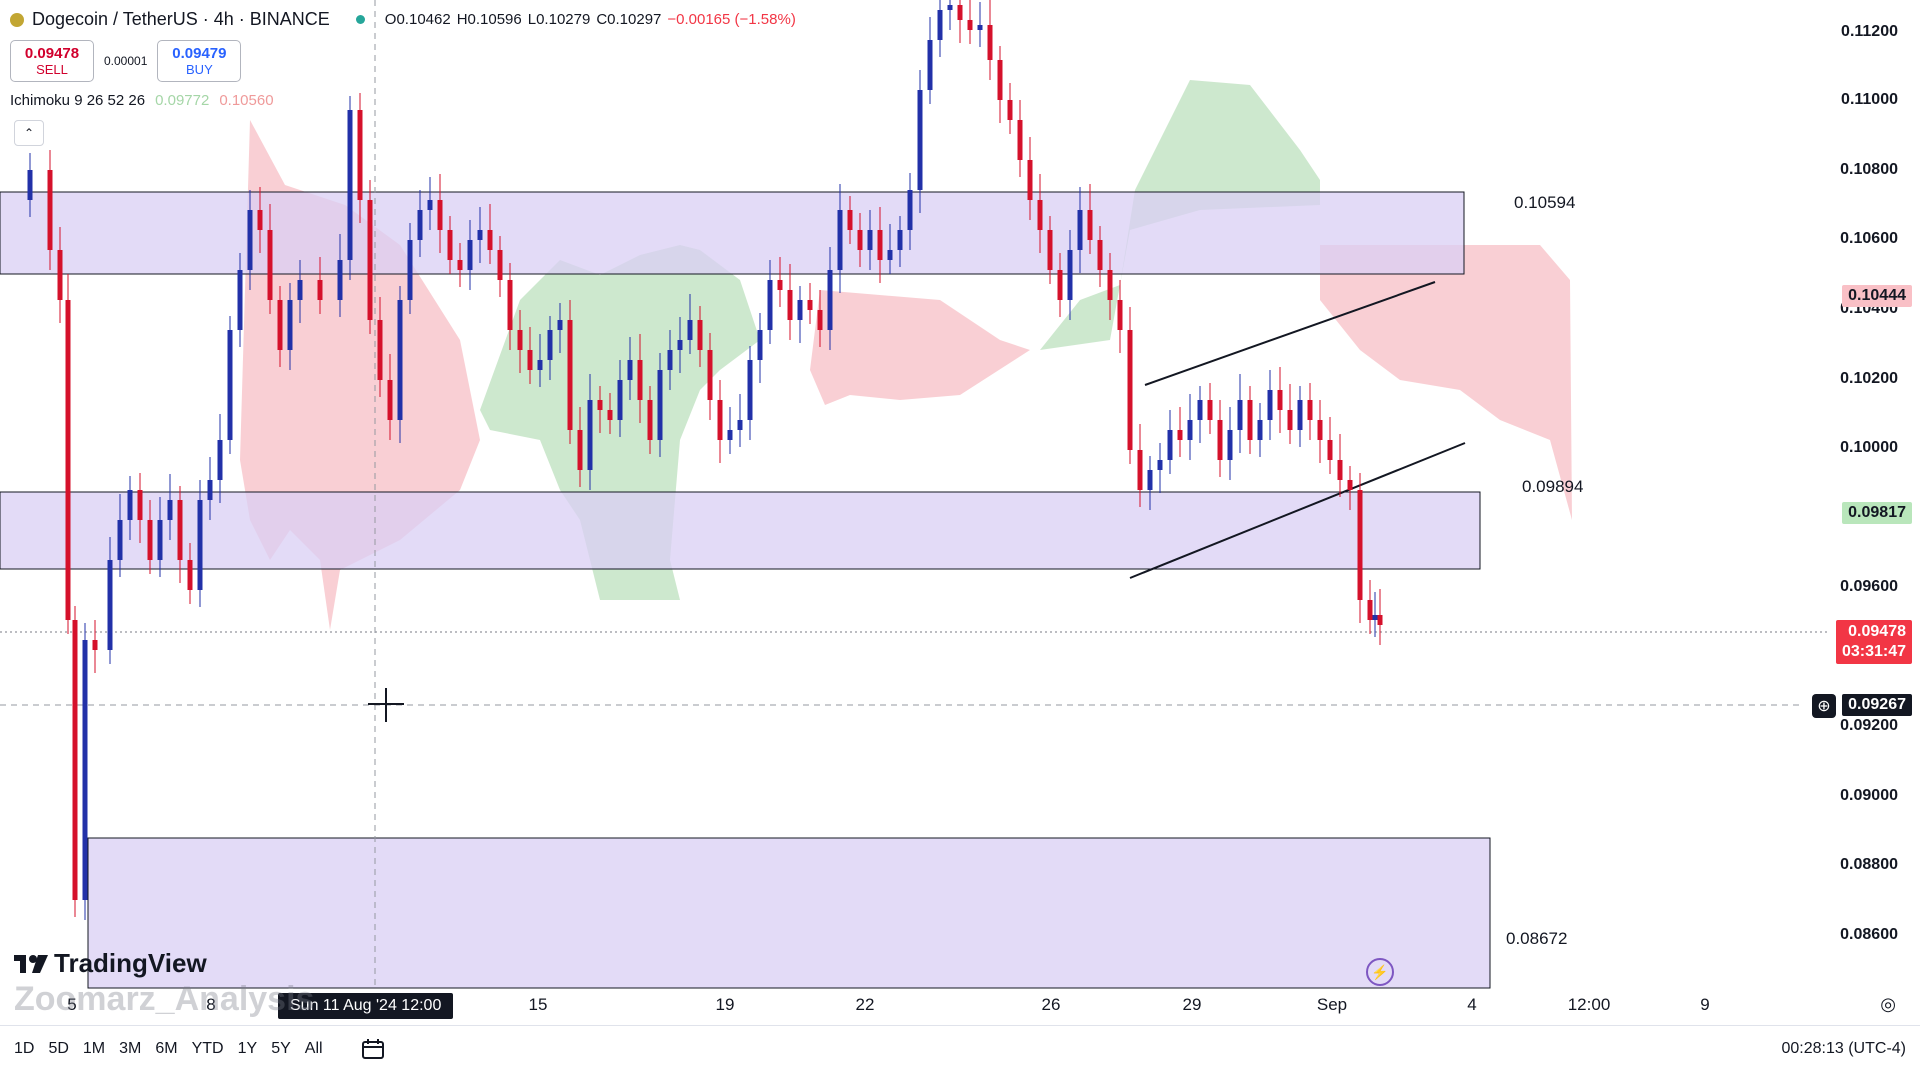 This screenshot has height=1080, width=1920. What do you see at coordinates (281, 1048) in the screenshot?
I see `tf-5y: 5Y` at bounding box center [281, 1048].